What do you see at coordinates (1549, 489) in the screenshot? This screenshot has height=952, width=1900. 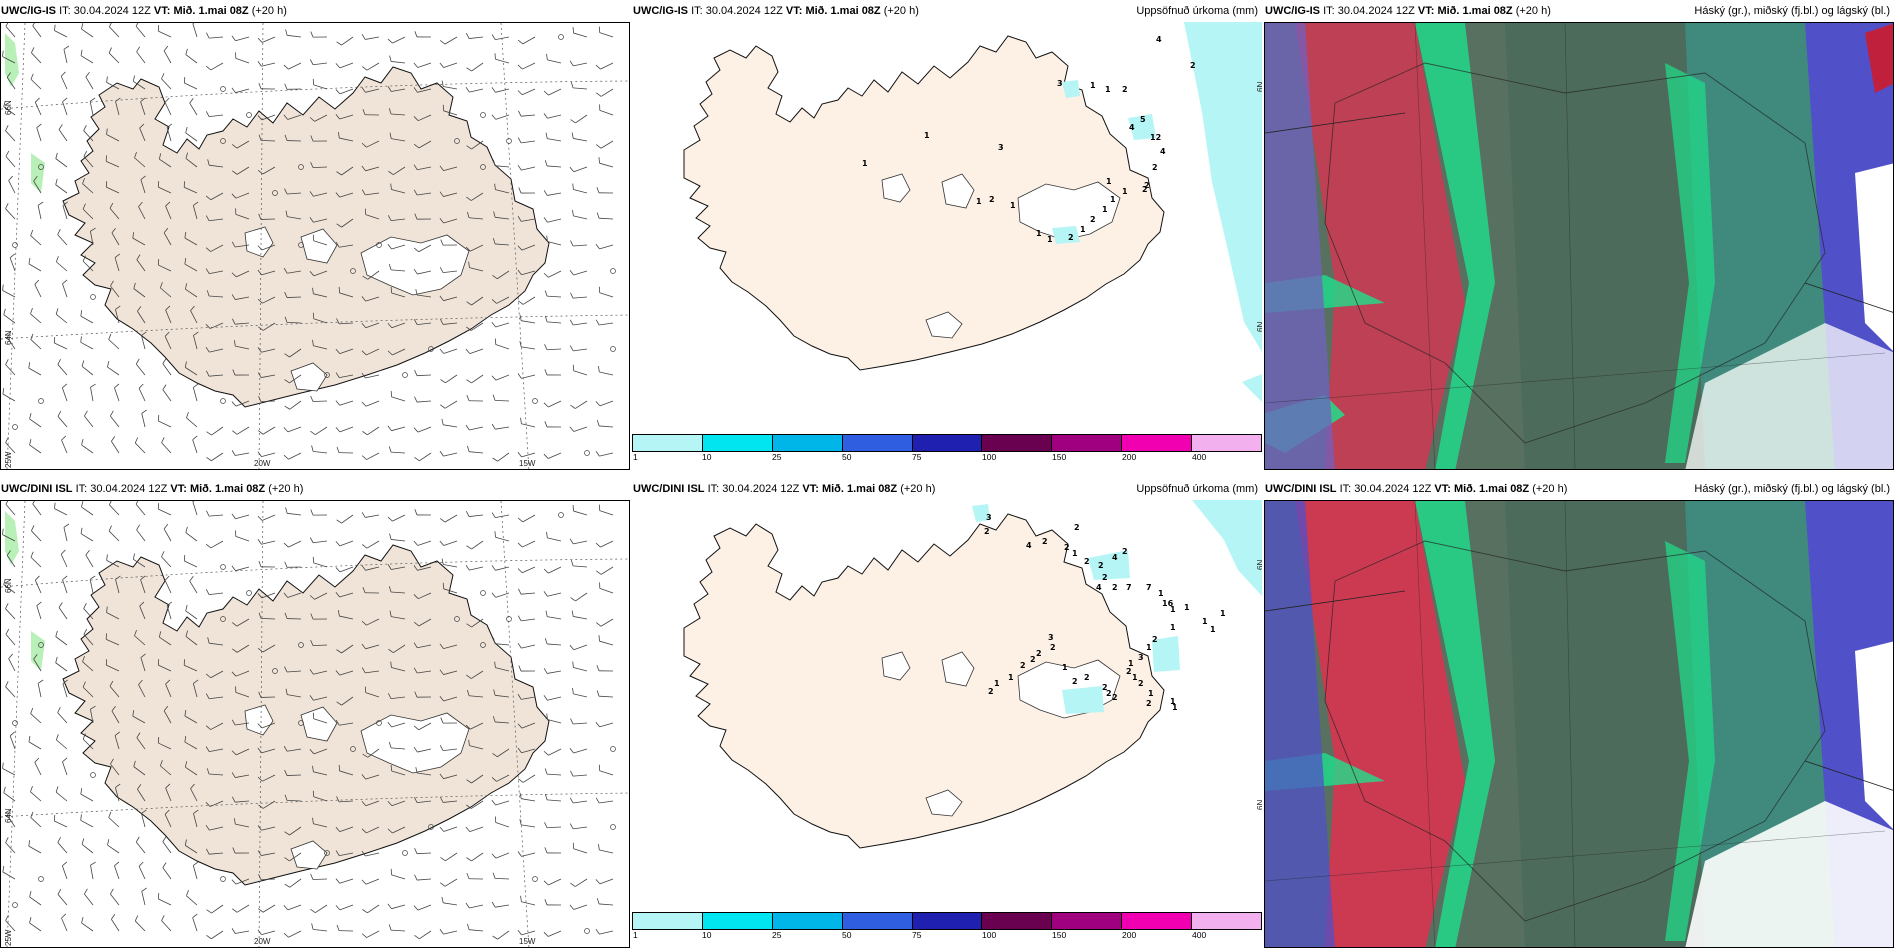 I see `lead-time: (+20 h)` at bounding box center [1549, 489].